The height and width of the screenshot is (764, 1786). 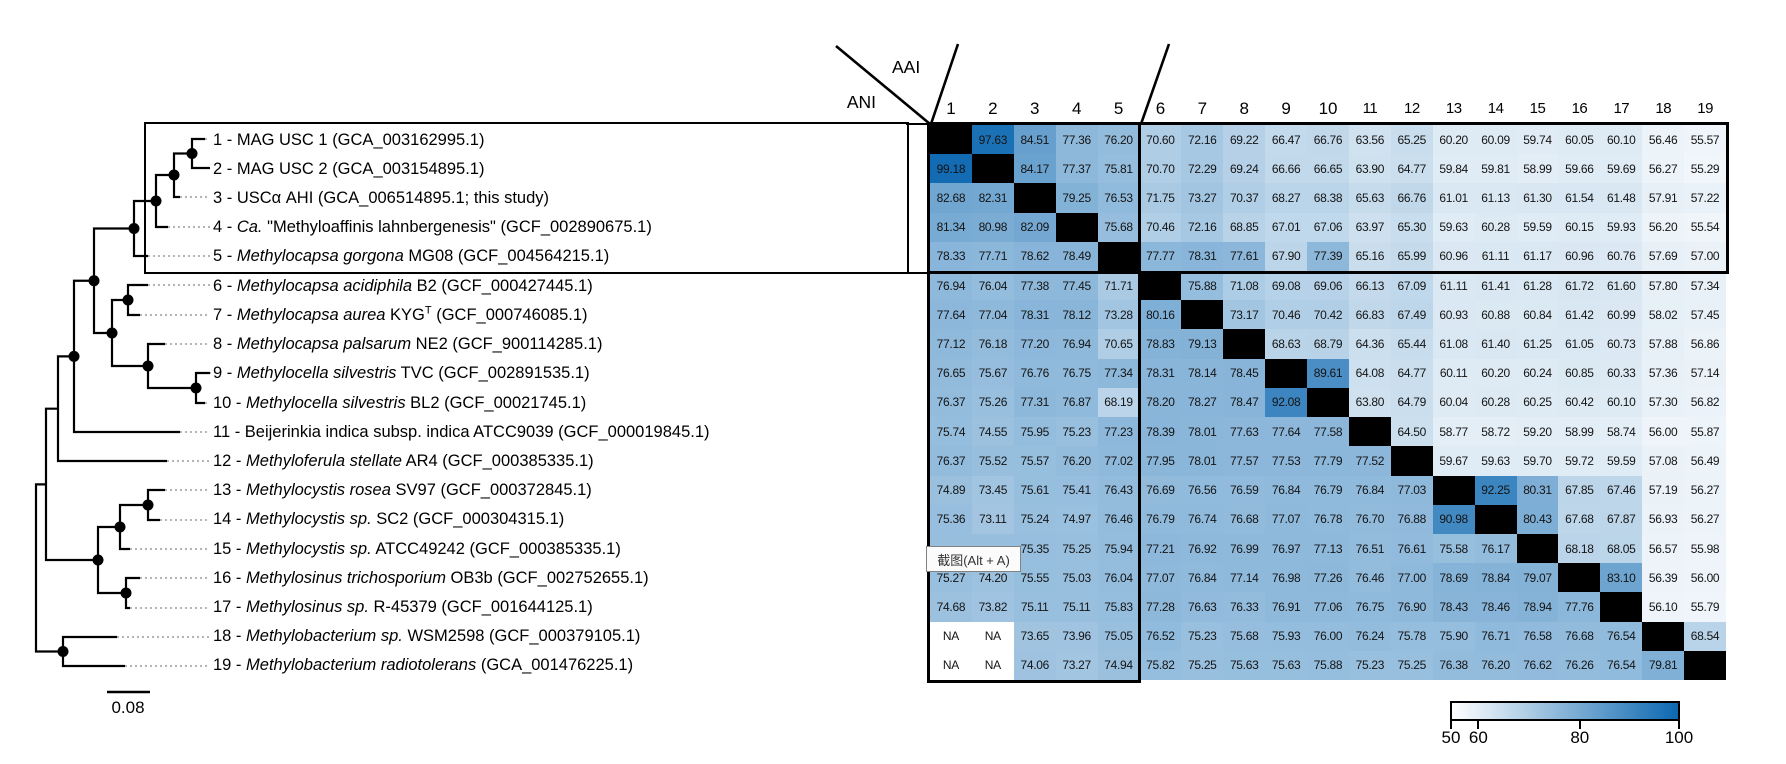 I want to click on matrix-cell-r12-c6: 77.95, so click(x=1160, y=461).